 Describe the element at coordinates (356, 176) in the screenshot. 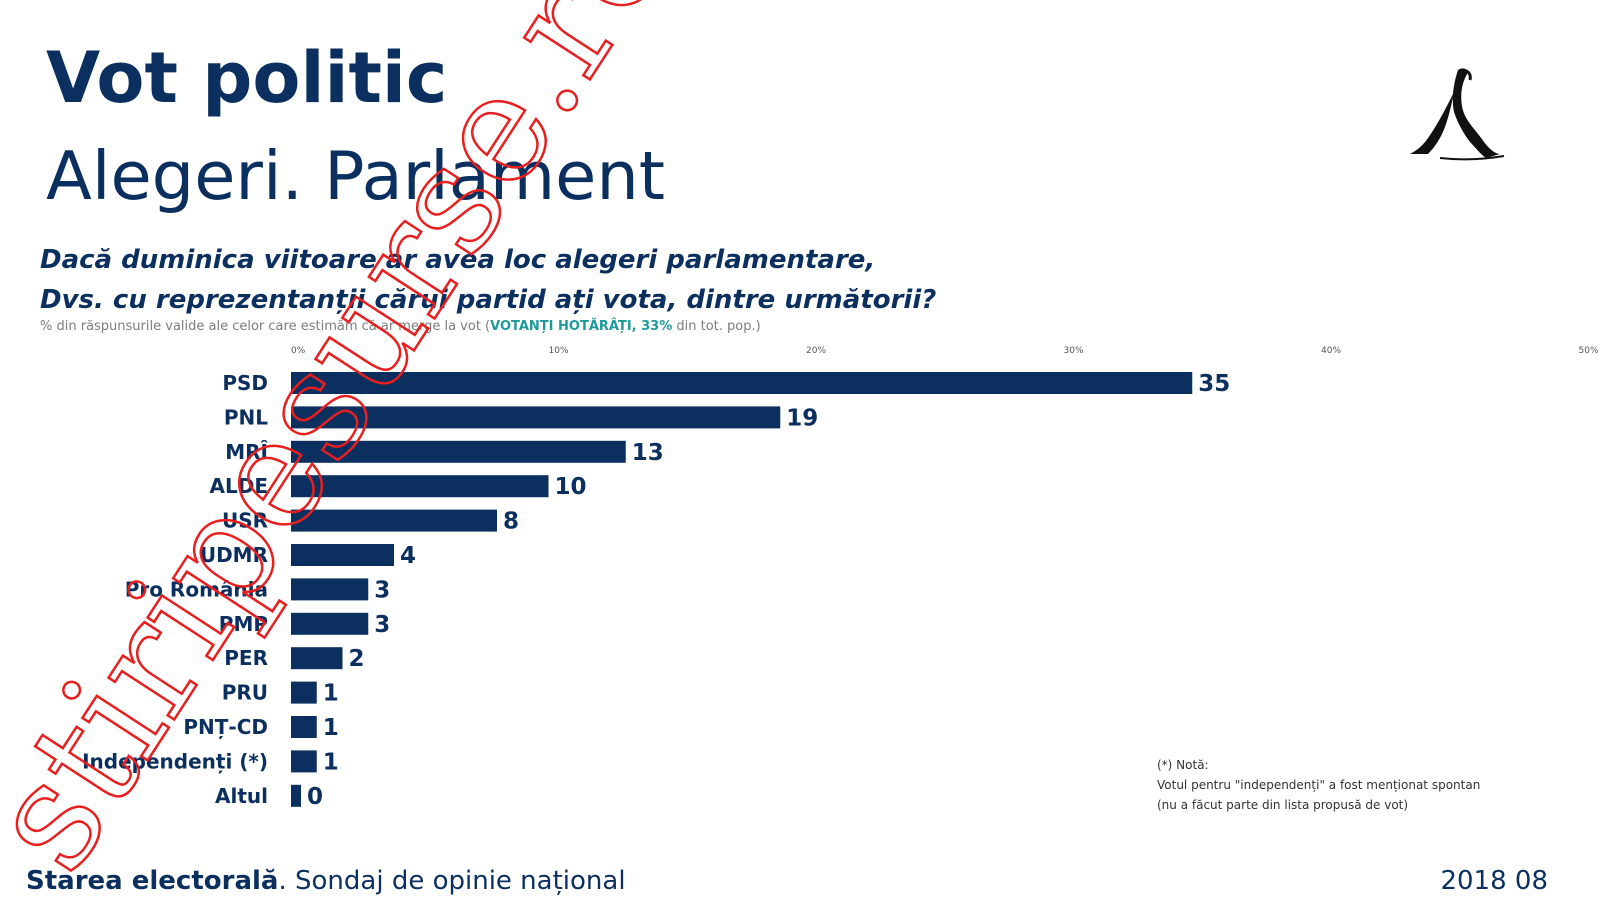

I see `page-subtitle: Alegeri. Parlament` at that location.